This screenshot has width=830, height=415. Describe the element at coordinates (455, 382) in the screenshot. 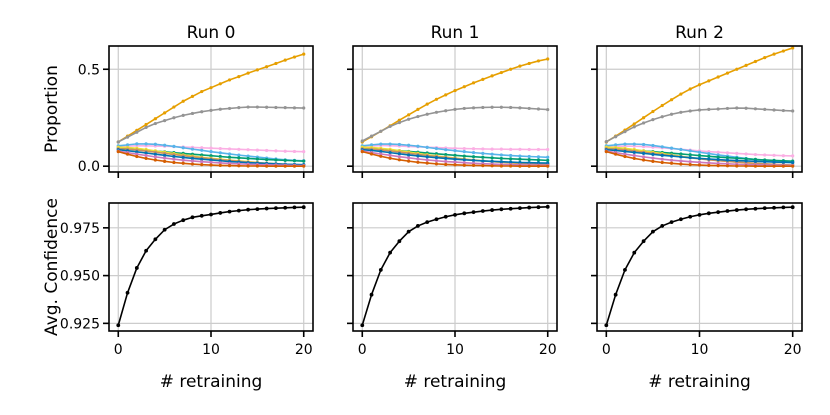

I see `x-axis-label: # retraining` at that location.